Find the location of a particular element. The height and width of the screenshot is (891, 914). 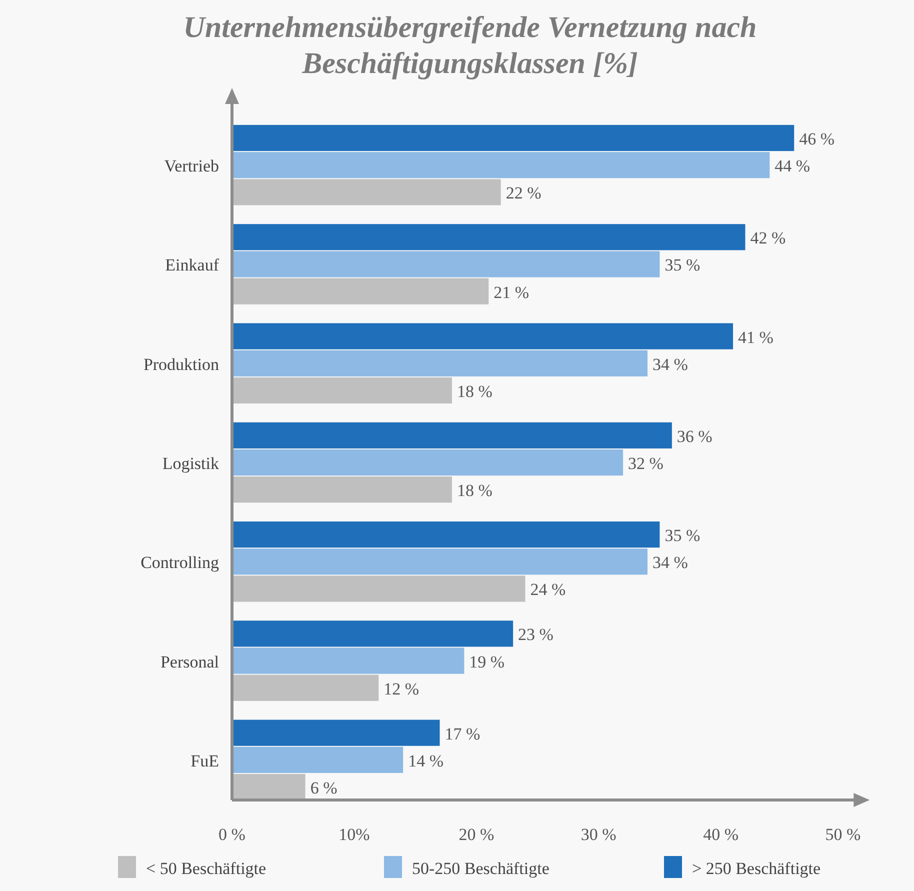

data-label: 32 % is located at coordinates (646, 463).